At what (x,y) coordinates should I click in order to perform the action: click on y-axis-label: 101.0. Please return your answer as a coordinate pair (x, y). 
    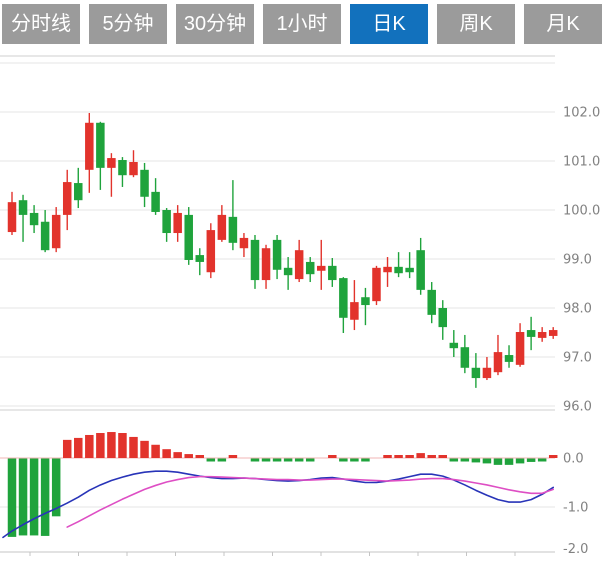
    Looking at the image, I should click on (581, 162).